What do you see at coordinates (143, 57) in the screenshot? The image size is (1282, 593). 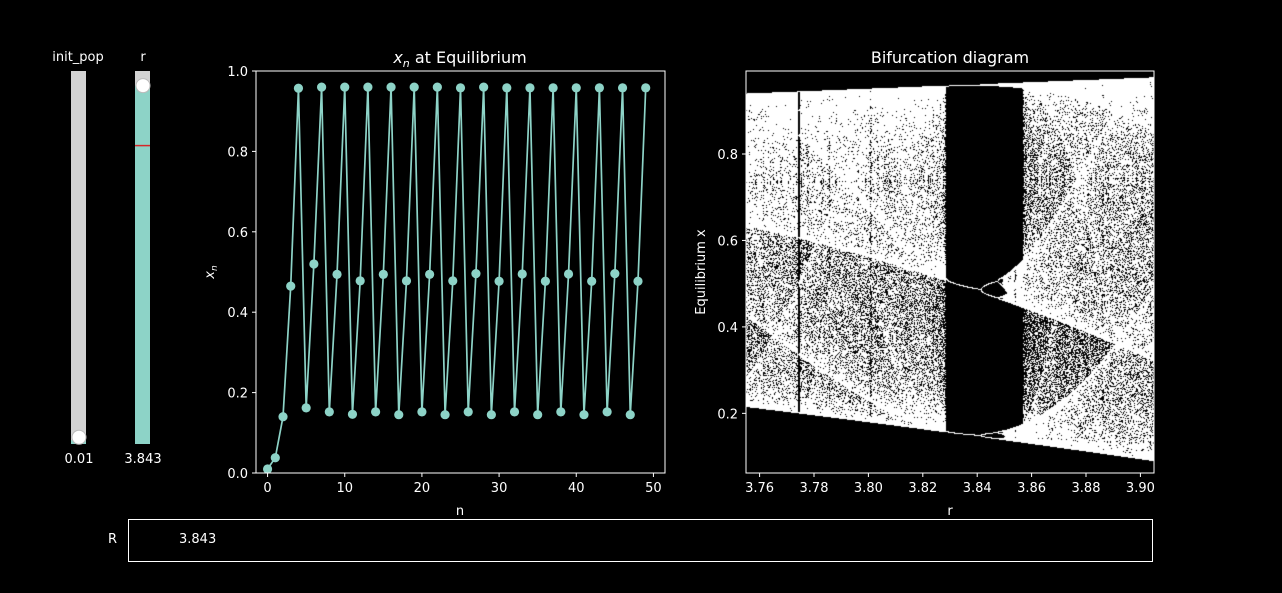 I see `r-slider-label: r` at bounding box center [143, 57].